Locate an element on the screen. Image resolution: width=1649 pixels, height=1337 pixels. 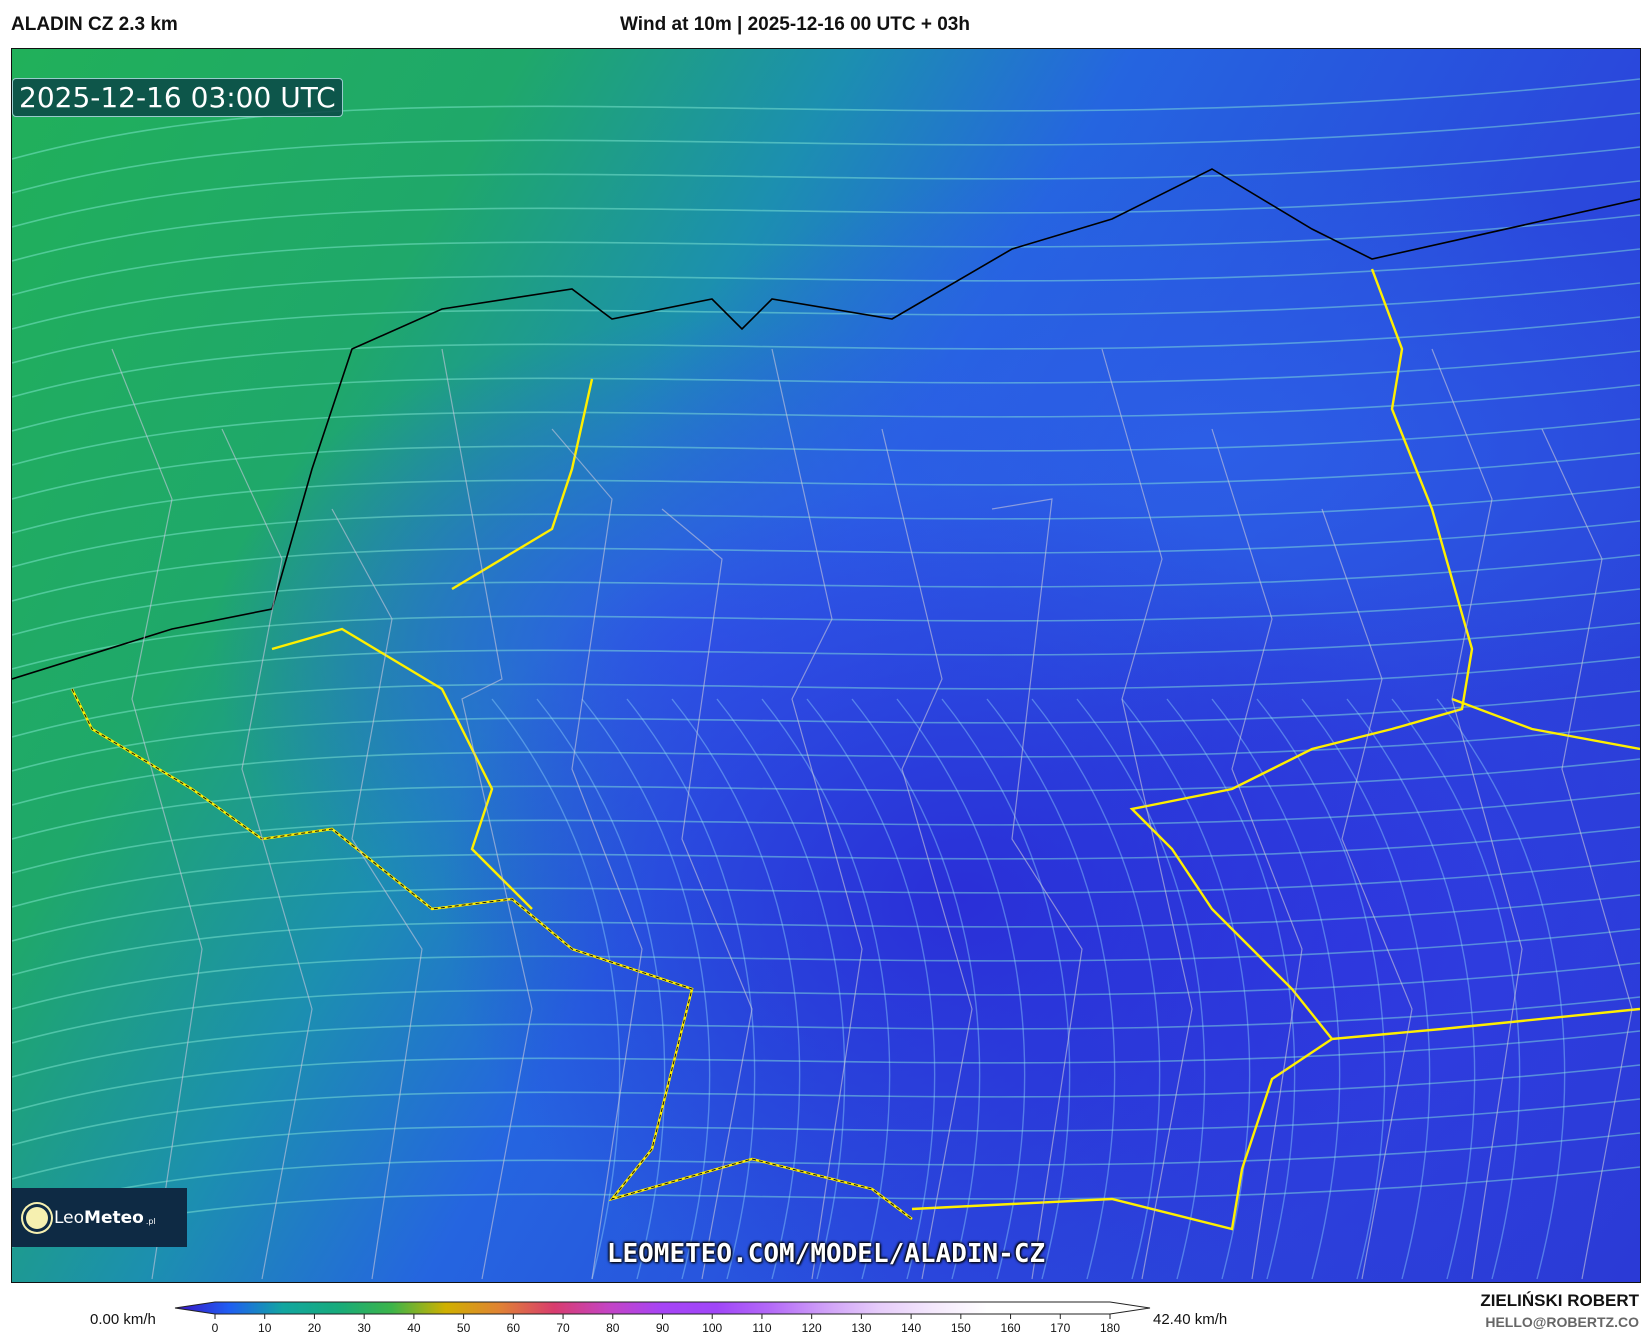
colorbar is located at coordinates (662, 1310).